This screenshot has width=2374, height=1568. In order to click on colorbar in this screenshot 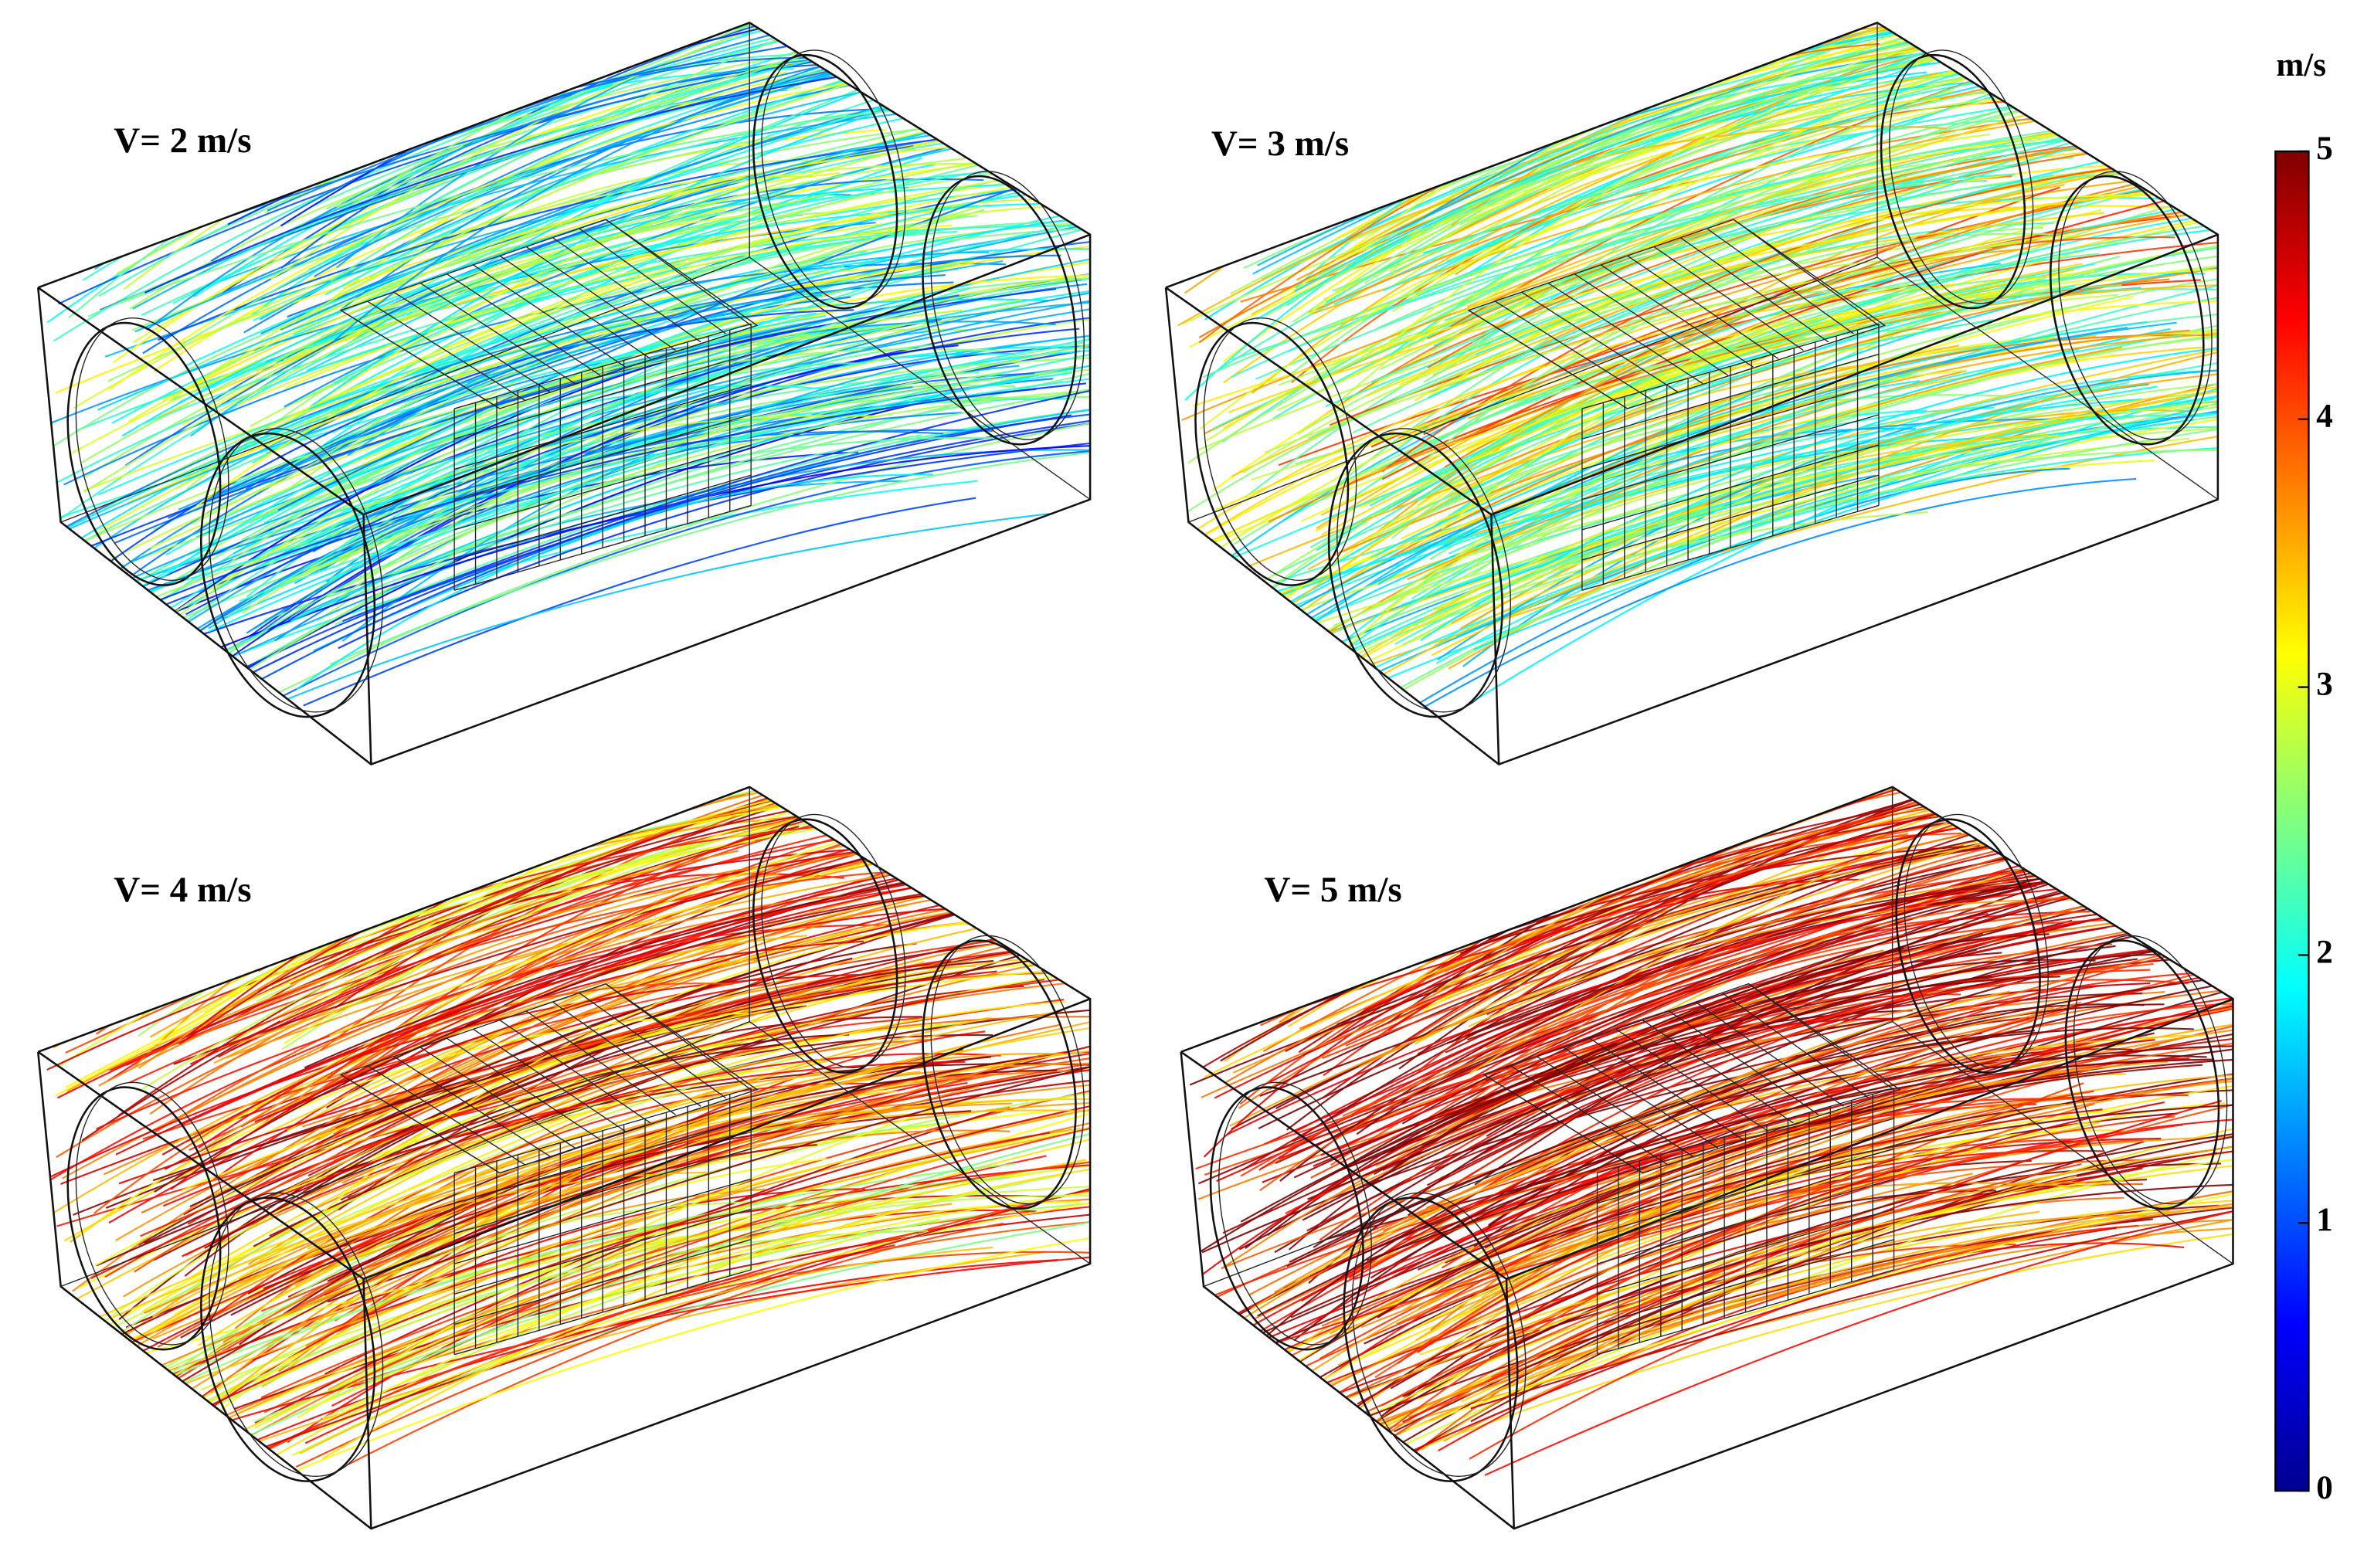, I will do `click(2292, 821)`.